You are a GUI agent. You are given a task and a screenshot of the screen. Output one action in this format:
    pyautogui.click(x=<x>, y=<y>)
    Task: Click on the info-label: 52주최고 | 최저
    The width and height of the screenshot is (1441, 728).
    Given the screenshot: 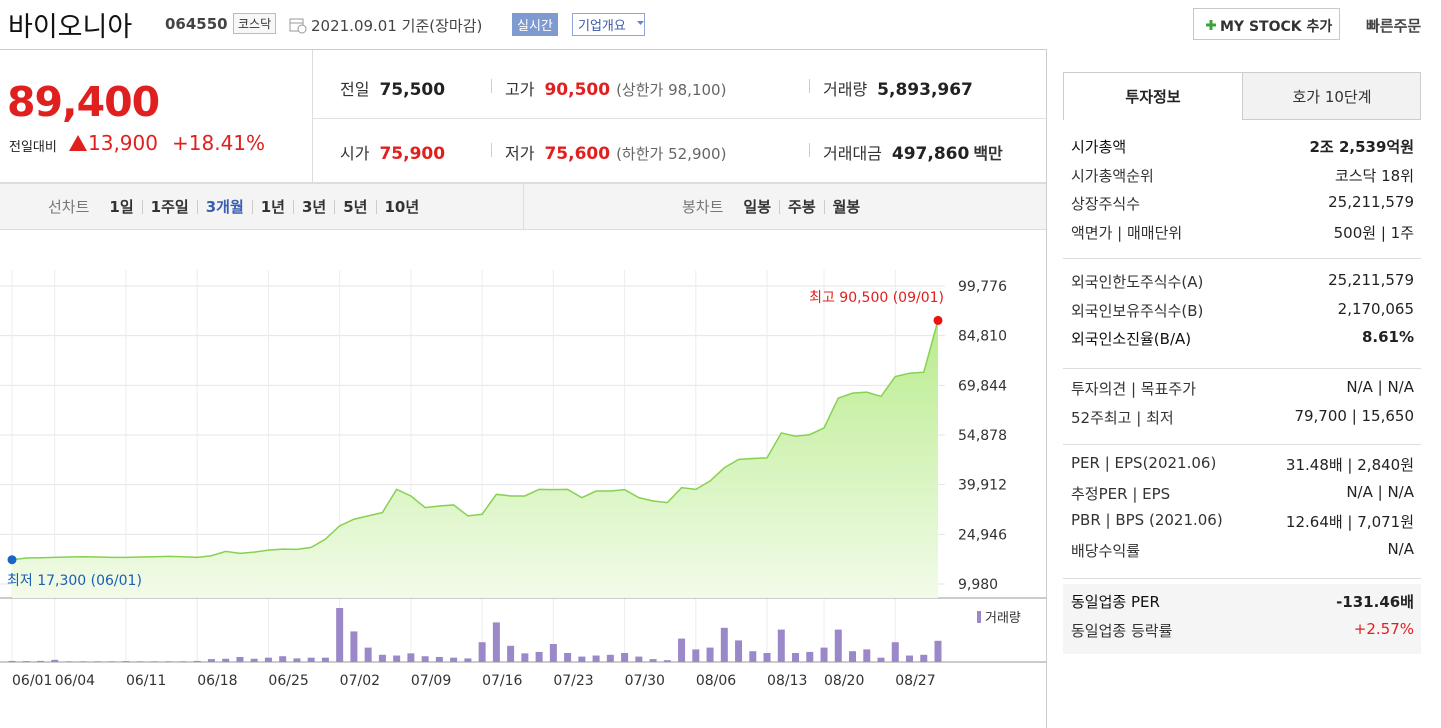 What is the action you would take?
    pyautogui.click(x=1122, y=417)
    